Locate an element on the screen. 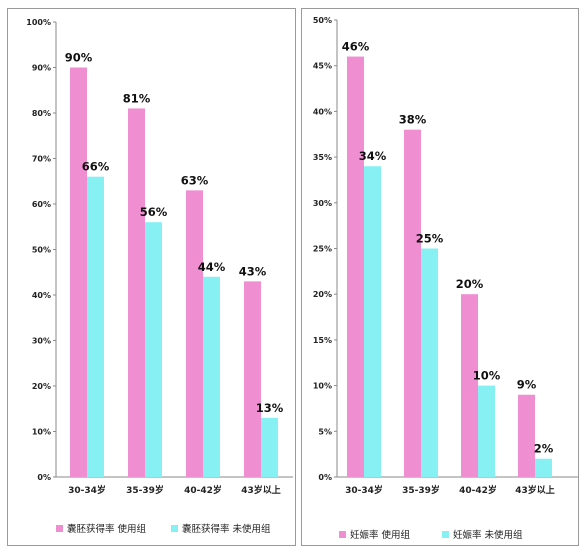  y-tick-label: 70% is located at coordinates (41, 159).